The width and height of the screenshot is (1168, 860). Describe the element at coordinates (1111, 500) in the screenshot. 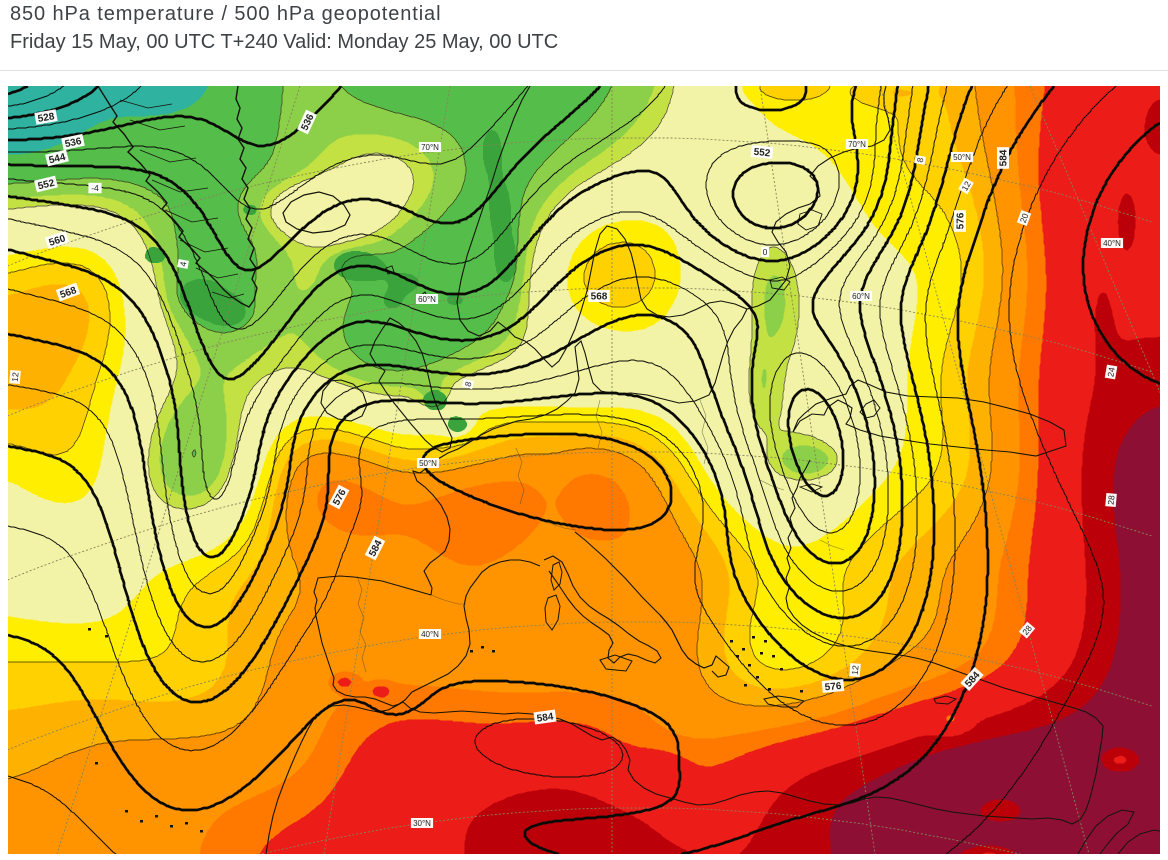

I see `svg-text: 28` at that location.